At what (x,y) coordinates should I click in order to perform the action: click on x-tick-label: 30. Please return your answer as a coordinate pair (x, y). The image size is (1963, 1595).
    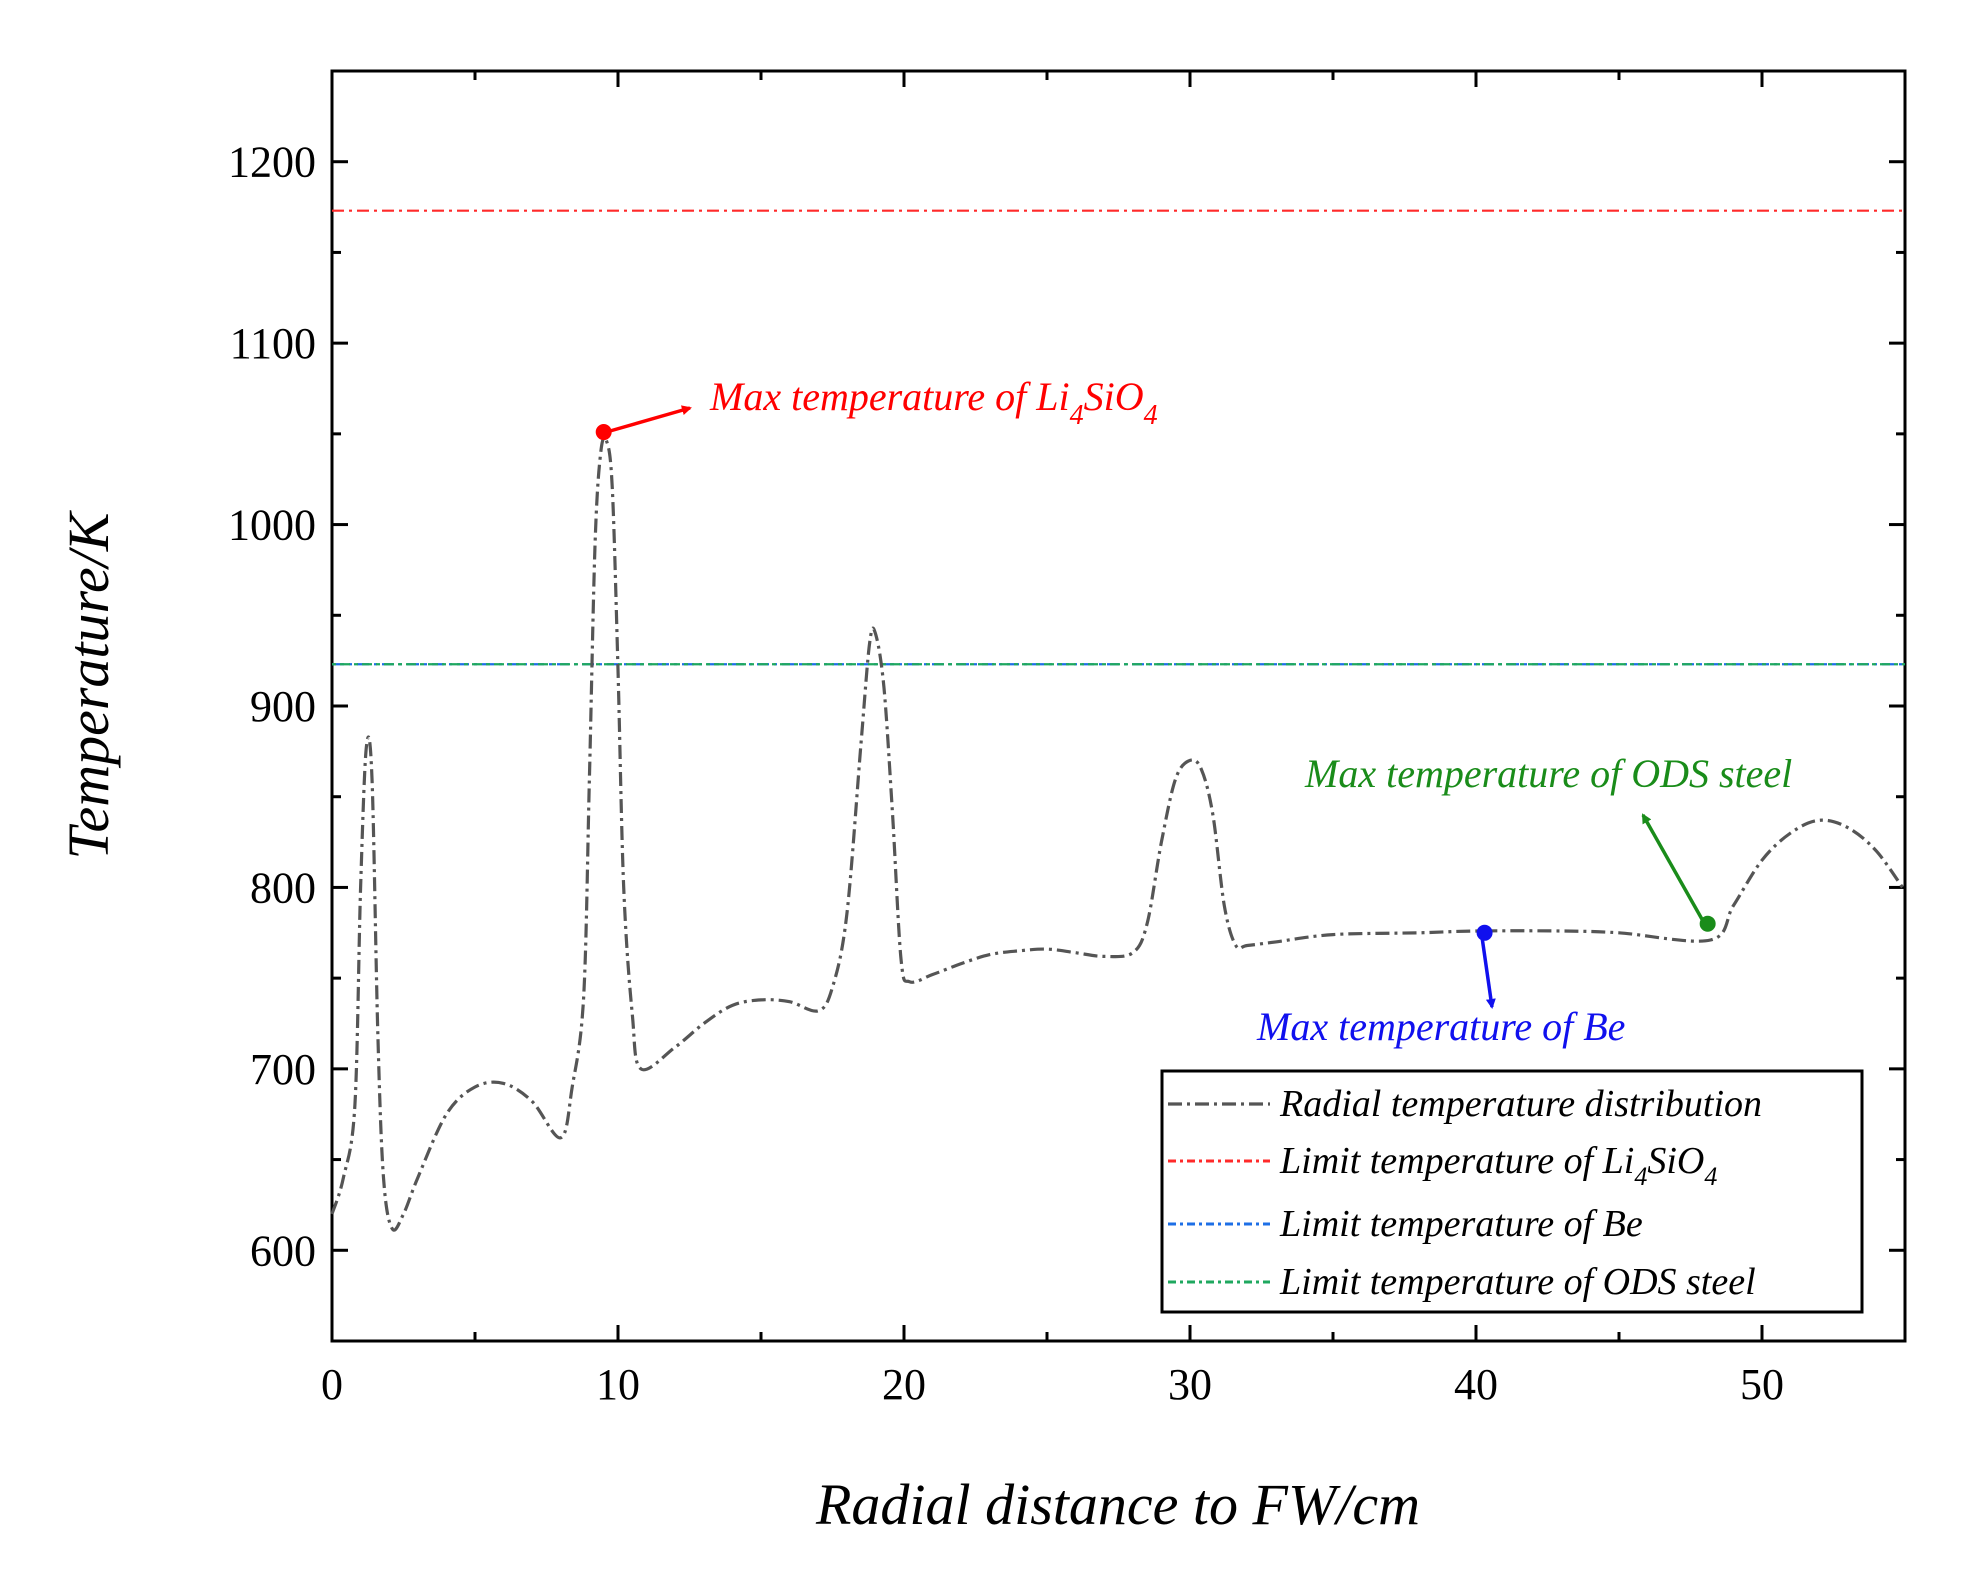
    Looking at the image, I should click on (1190, 1384).